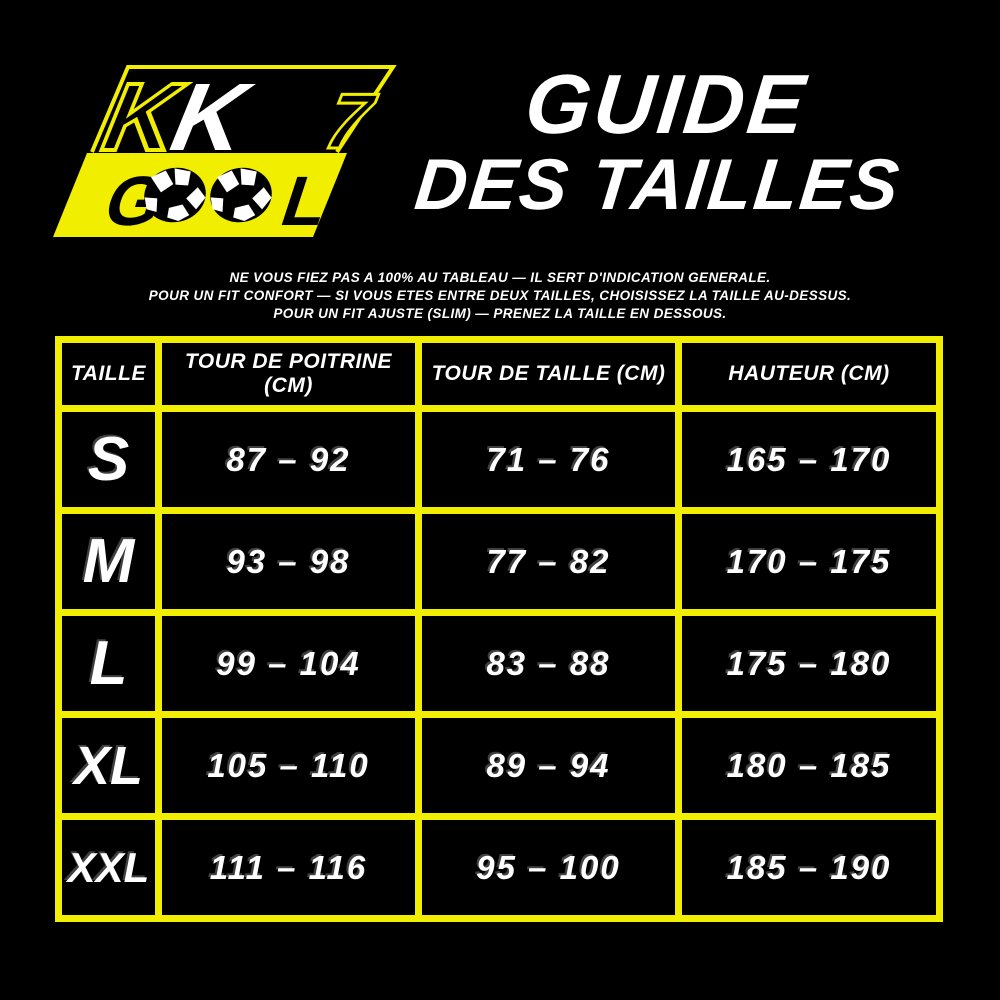 This screenshot has height=1000, width=1000. What do you see at coordinates (288, 459) in the screenshot?
I see `chest-range: 87 – 92` at bounding box center [288, 459].